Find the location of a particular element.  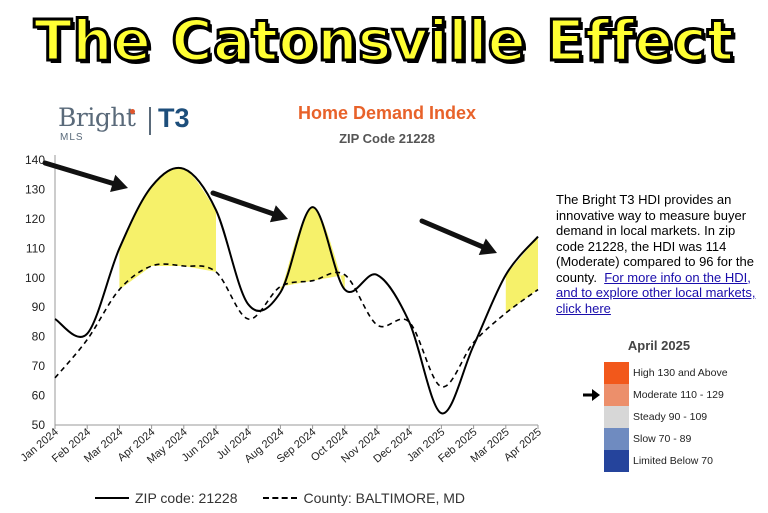

legend-county: County: BALTIMORE, MD is located at coordinates (384, 498).